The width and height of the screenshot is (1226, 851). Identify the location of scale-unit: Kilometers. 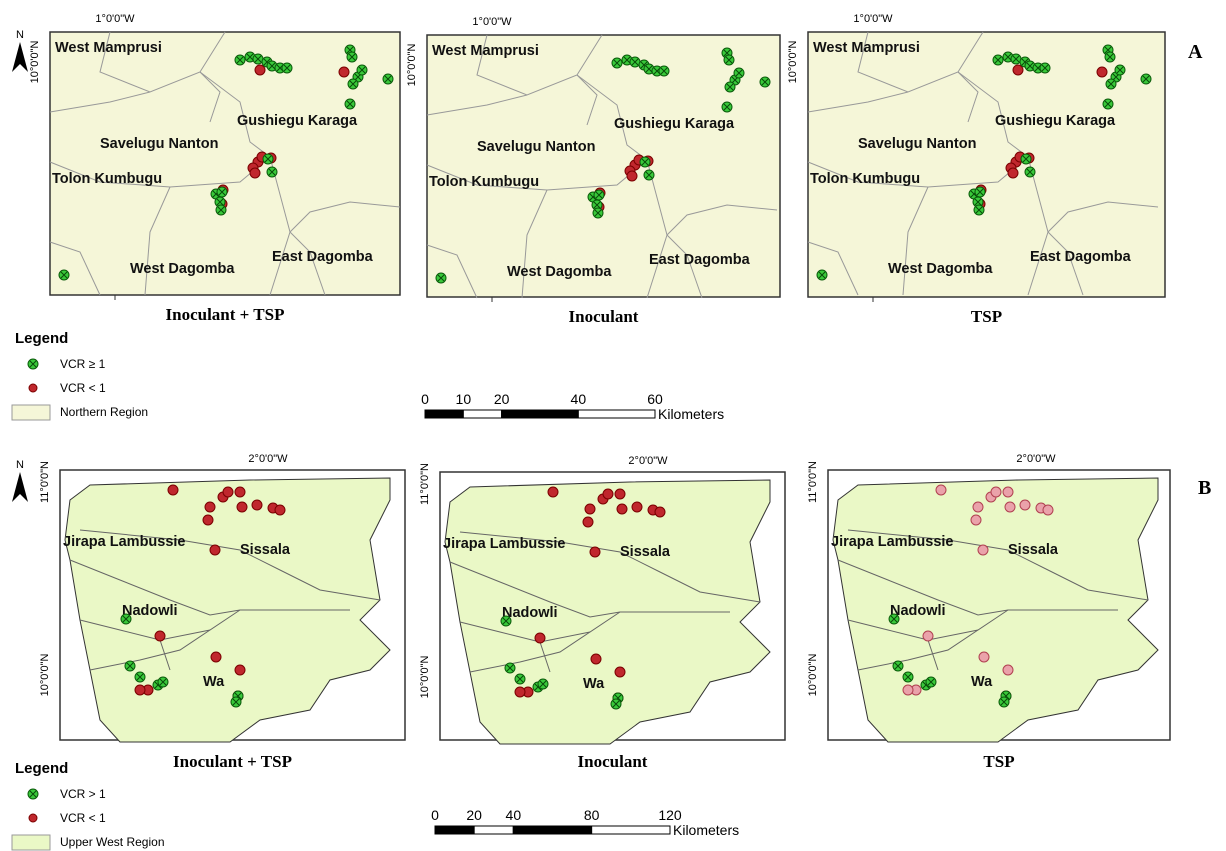
(706, 830).